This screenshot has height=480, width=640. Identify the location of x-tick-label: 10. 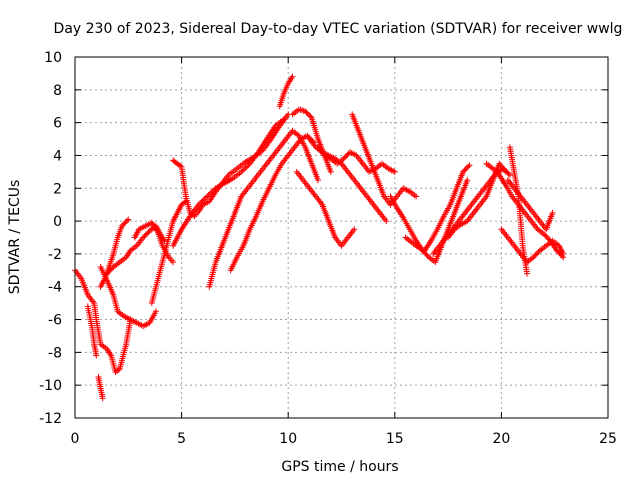
(288, 439).